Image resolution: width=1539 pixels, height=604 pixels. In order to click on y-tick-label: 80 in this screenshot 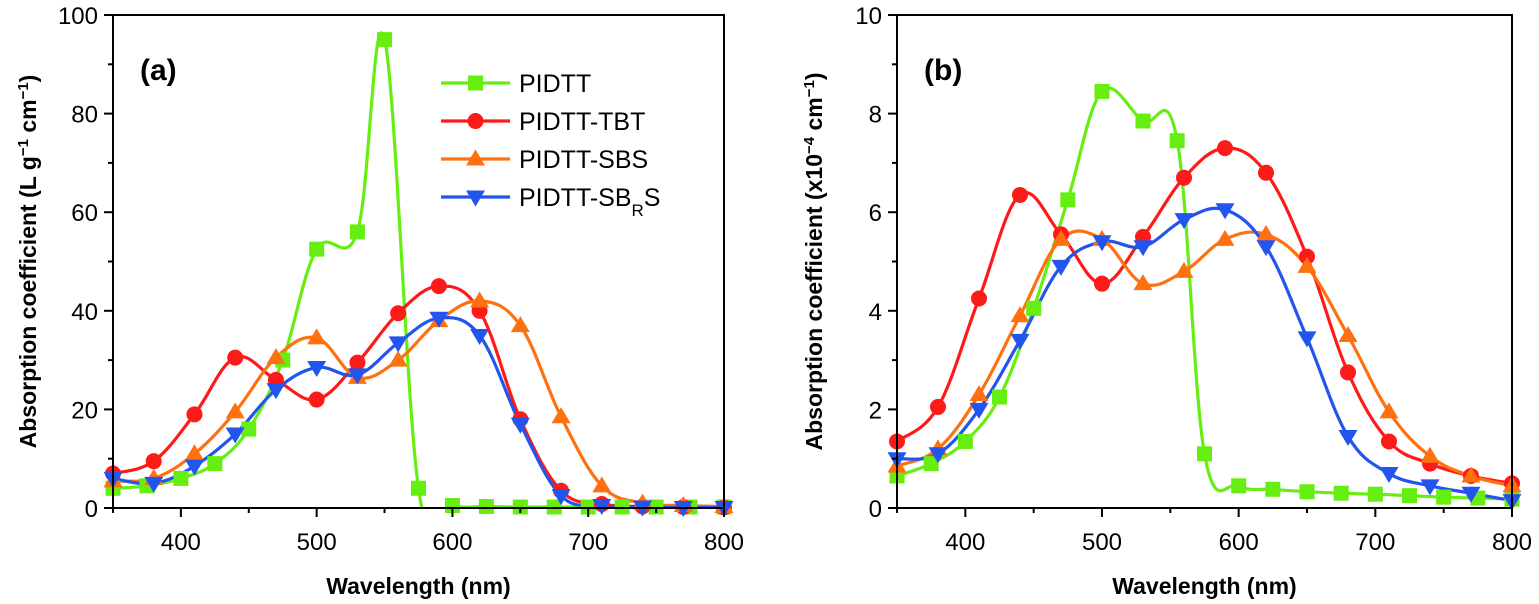, I will do `click(84, 115)`.